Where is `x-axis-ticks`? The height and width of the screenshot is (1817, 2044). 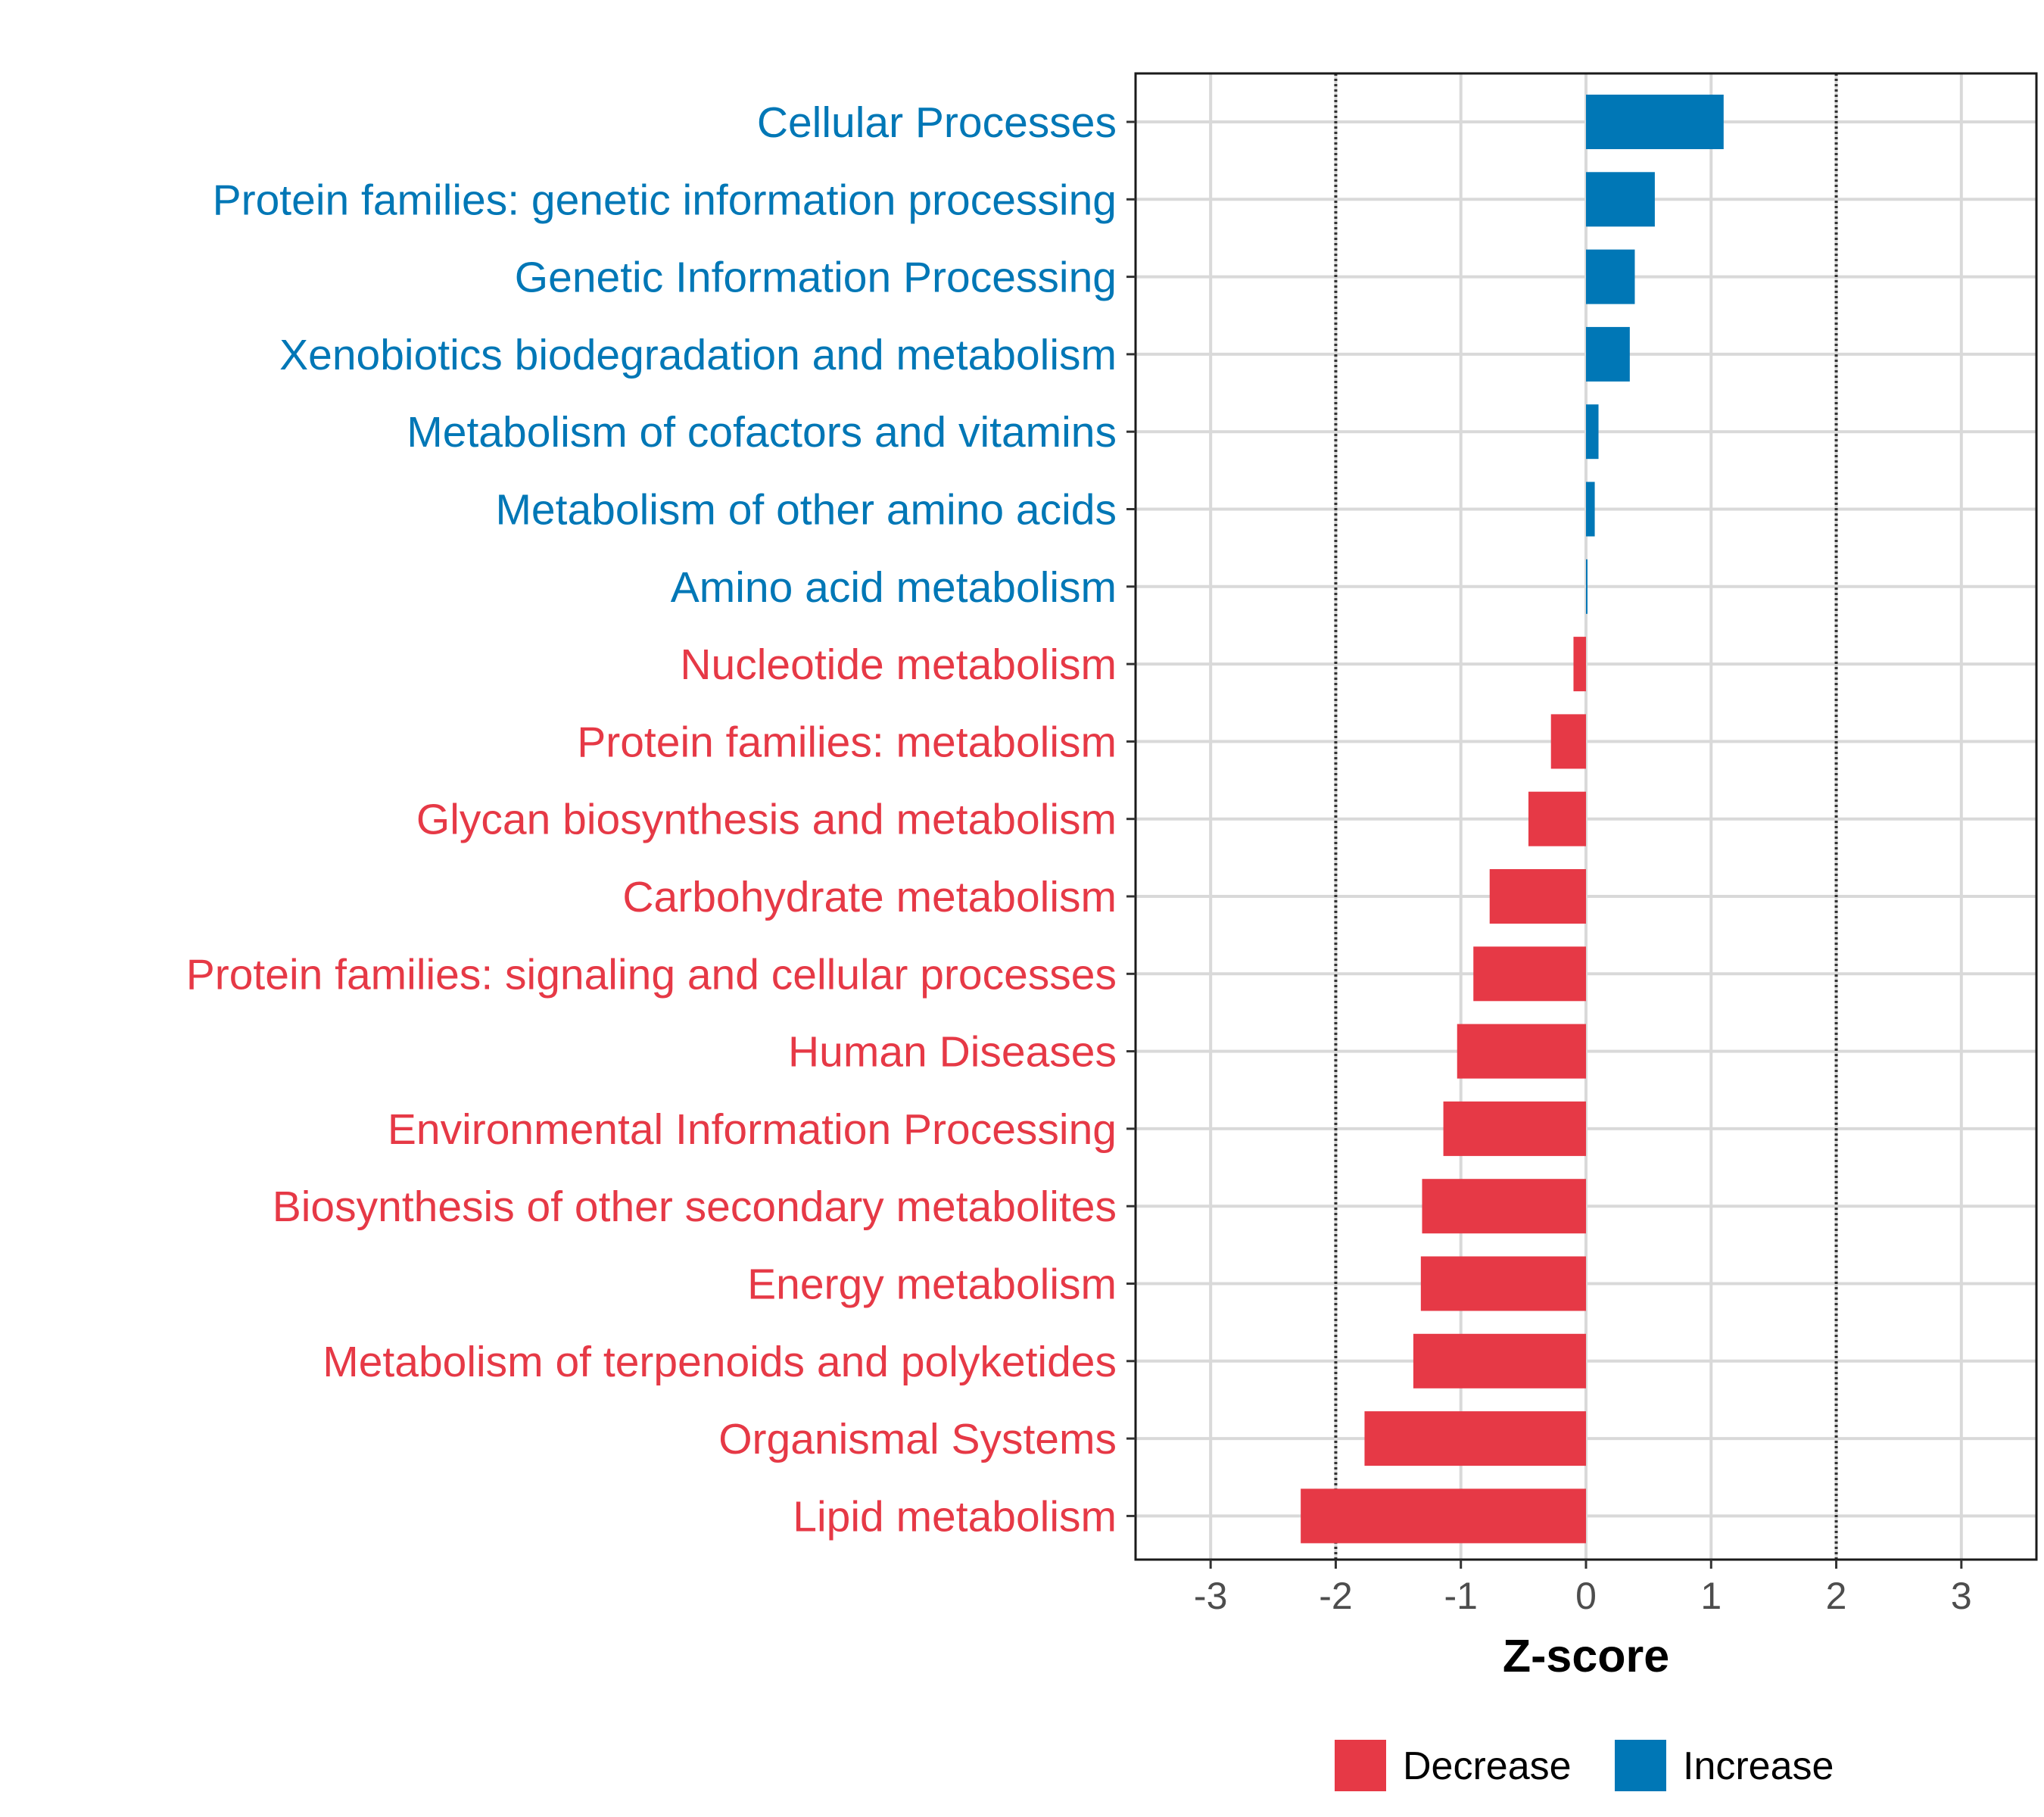 x-axis-ticks is located at coordinates (1586, 1564).